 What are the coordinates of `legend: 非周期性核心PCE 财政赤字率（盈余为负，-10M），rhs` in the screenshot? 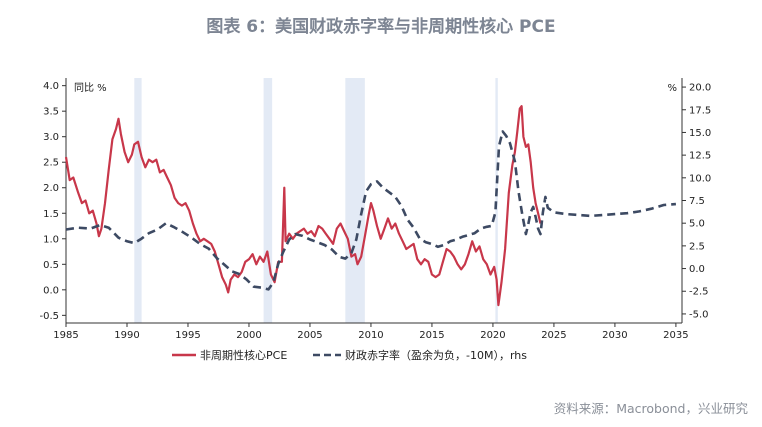 It's located at (349, 355).